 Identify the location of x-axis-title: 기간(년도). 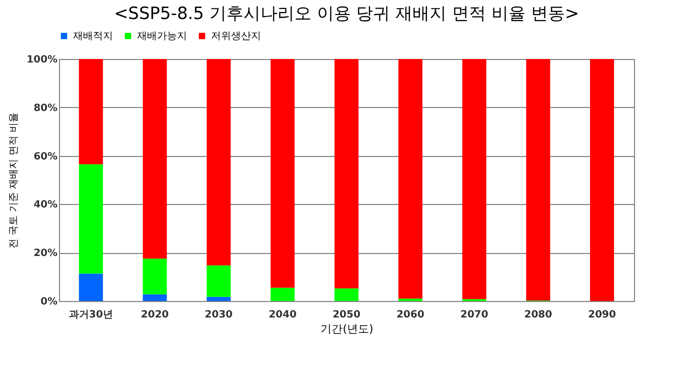
(347, 329).